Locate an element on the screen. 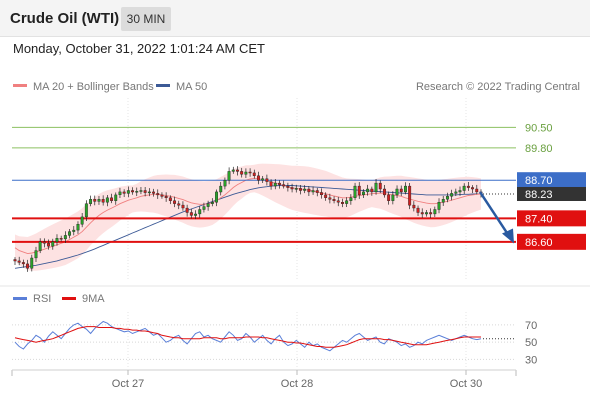 This screenshot has height=400, width=590. copyright-label: Research © 2022 Trading Central is located at coordinates (498, 87).